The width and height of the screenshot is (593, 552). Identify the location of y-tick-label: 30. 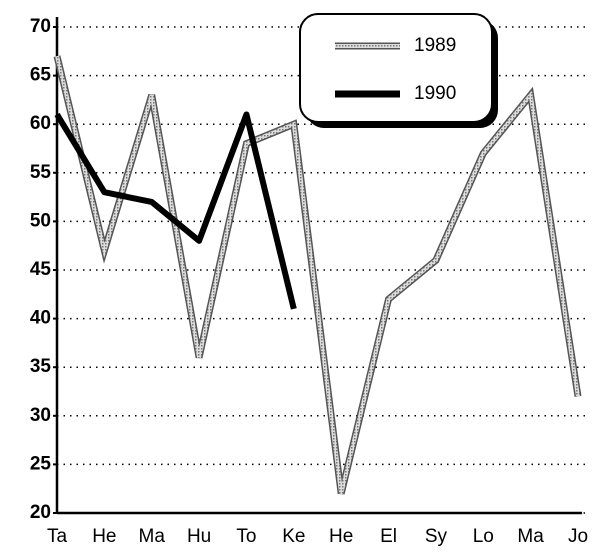
(40, 415).